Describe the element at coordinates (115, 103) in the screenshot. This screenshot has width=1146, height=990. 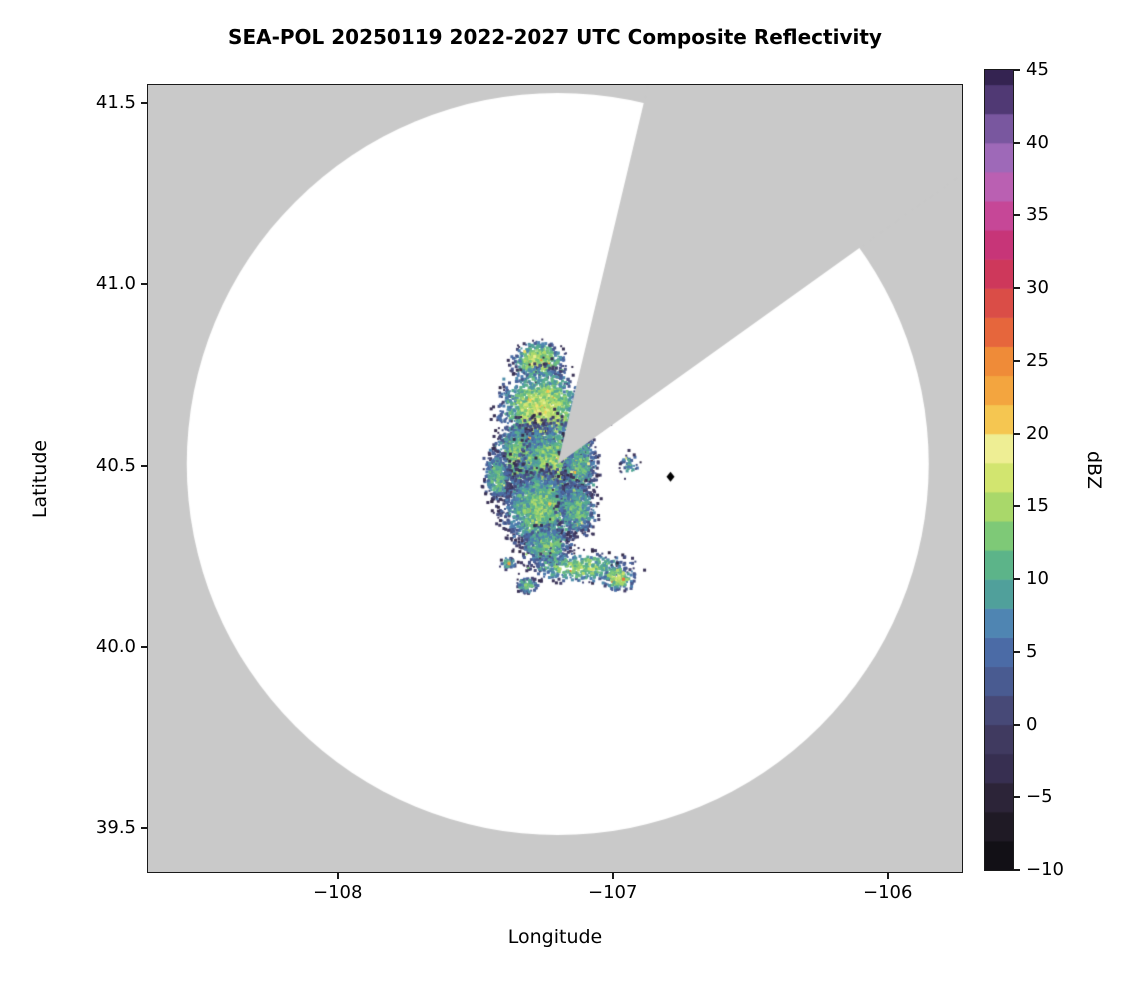
I see `y-tick-label: 41.5` at that location.